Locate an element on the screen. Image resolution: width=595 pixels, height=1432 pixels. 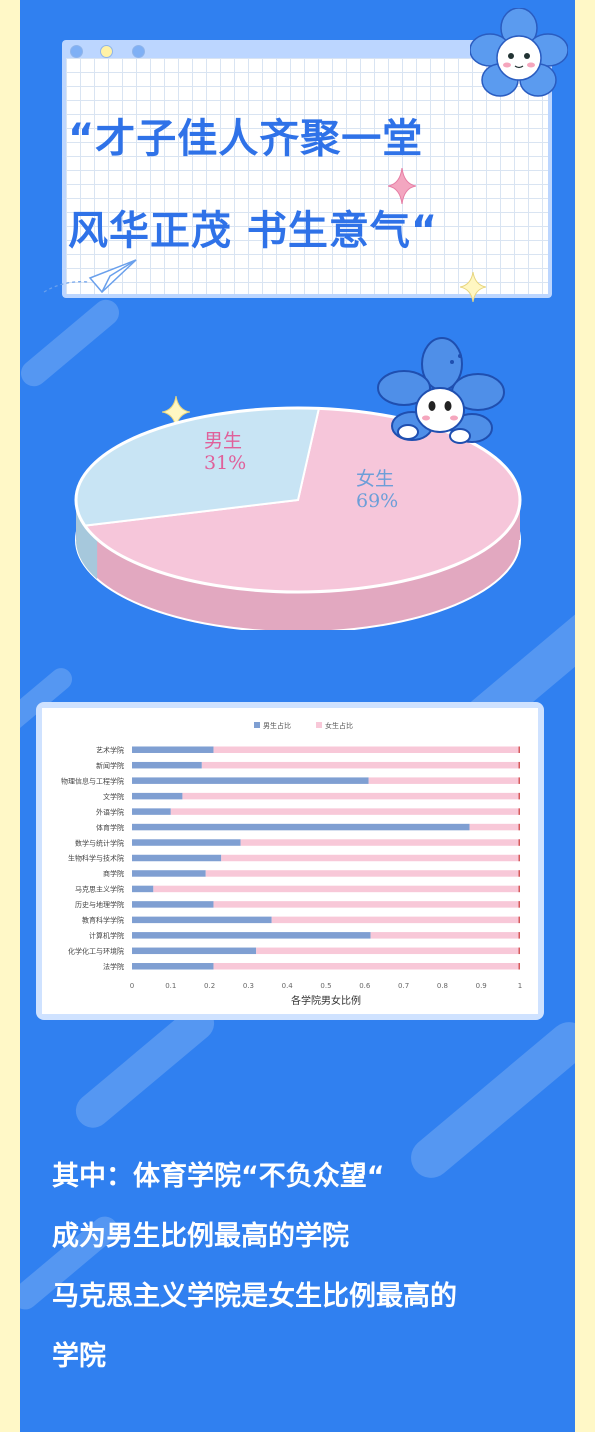
category-label: 文学院 is located at coordinates (113, 796).